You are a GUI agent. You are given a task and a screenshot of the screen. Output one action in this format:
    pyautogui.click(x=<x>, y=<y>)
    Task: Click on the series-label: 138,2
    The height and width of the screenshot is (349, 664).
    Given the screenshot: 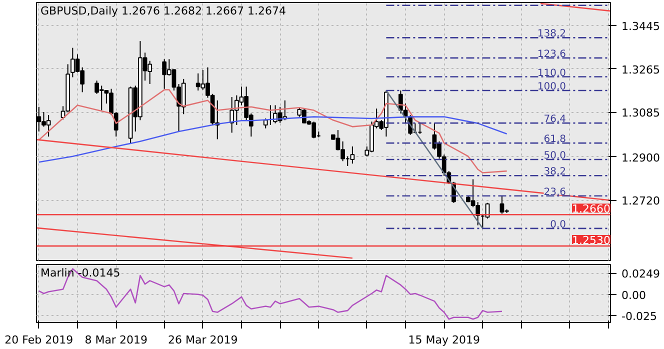 What is the action you would take?
    pyautogui.click(x=551, y=34)
    